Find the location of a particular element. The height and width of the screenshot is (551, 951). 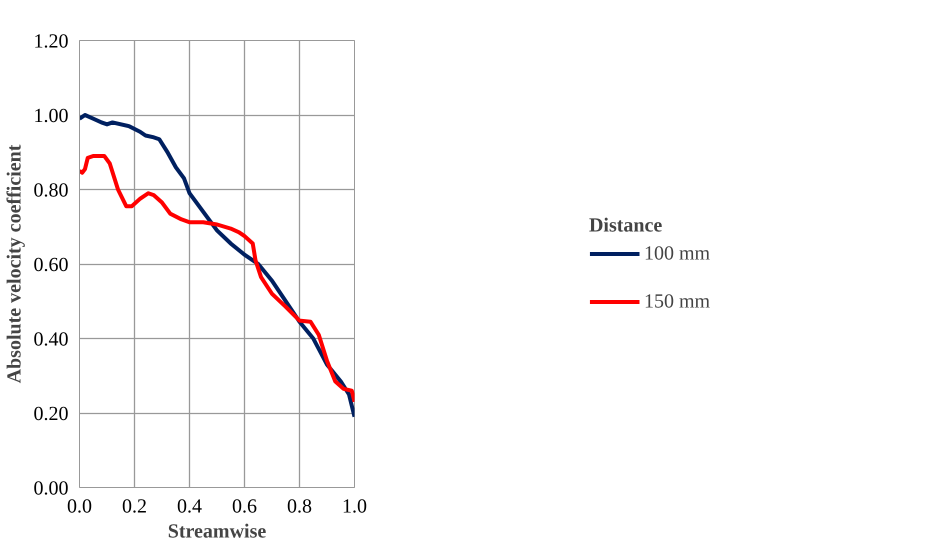

y-tick-label: 0.80 is located at coordinates (51, 191).